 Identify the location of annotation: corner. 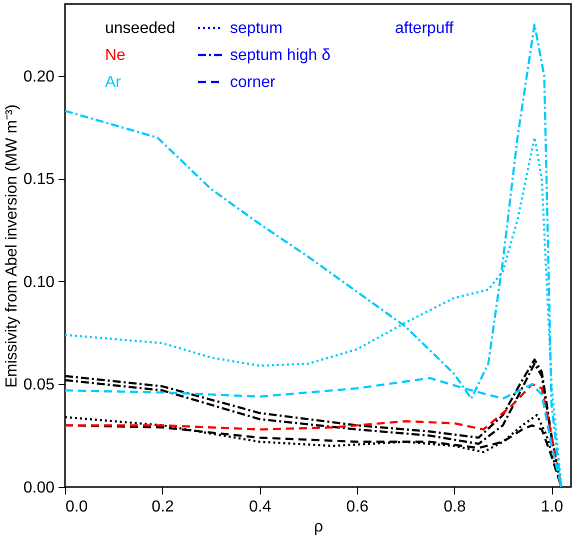
(253, 82).